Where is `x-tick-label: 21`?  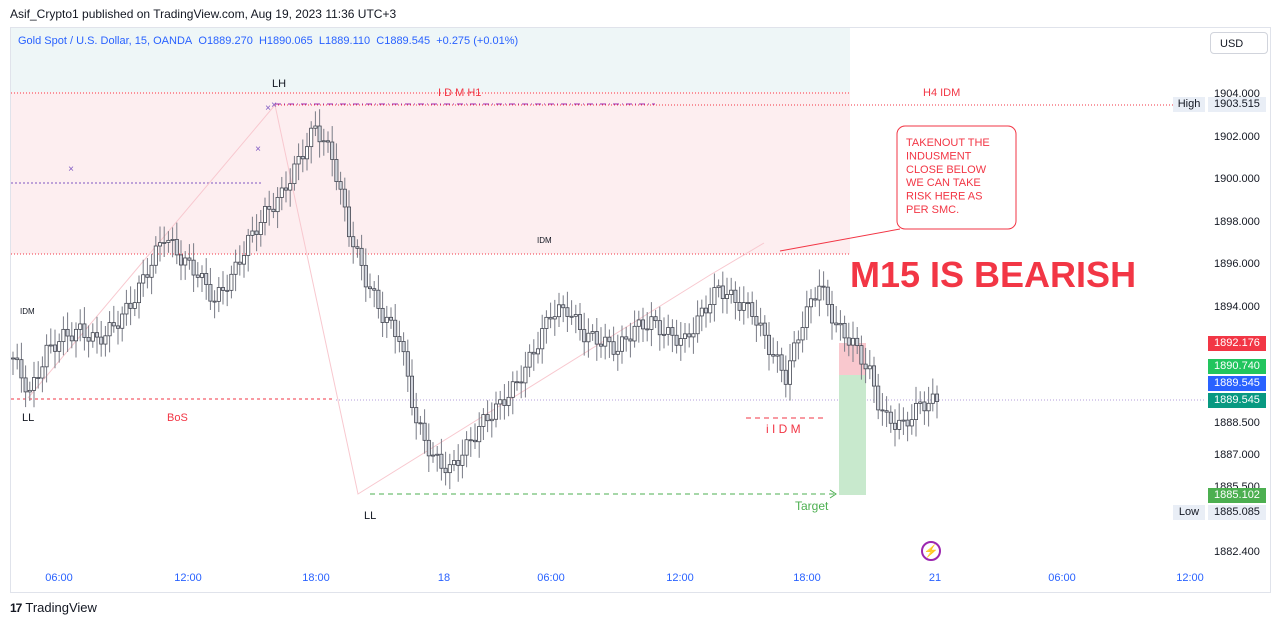
x-tick-label: 21 is located at coordinates (935, 578).